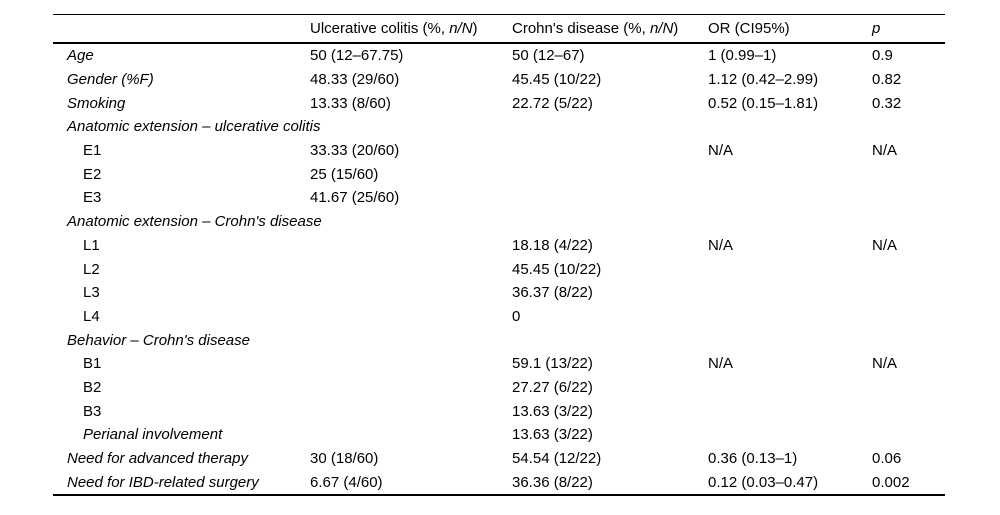  I want to click on header-ulcerative-colitis: Ulcerative colitis (%, n/N), so click(411, 29).